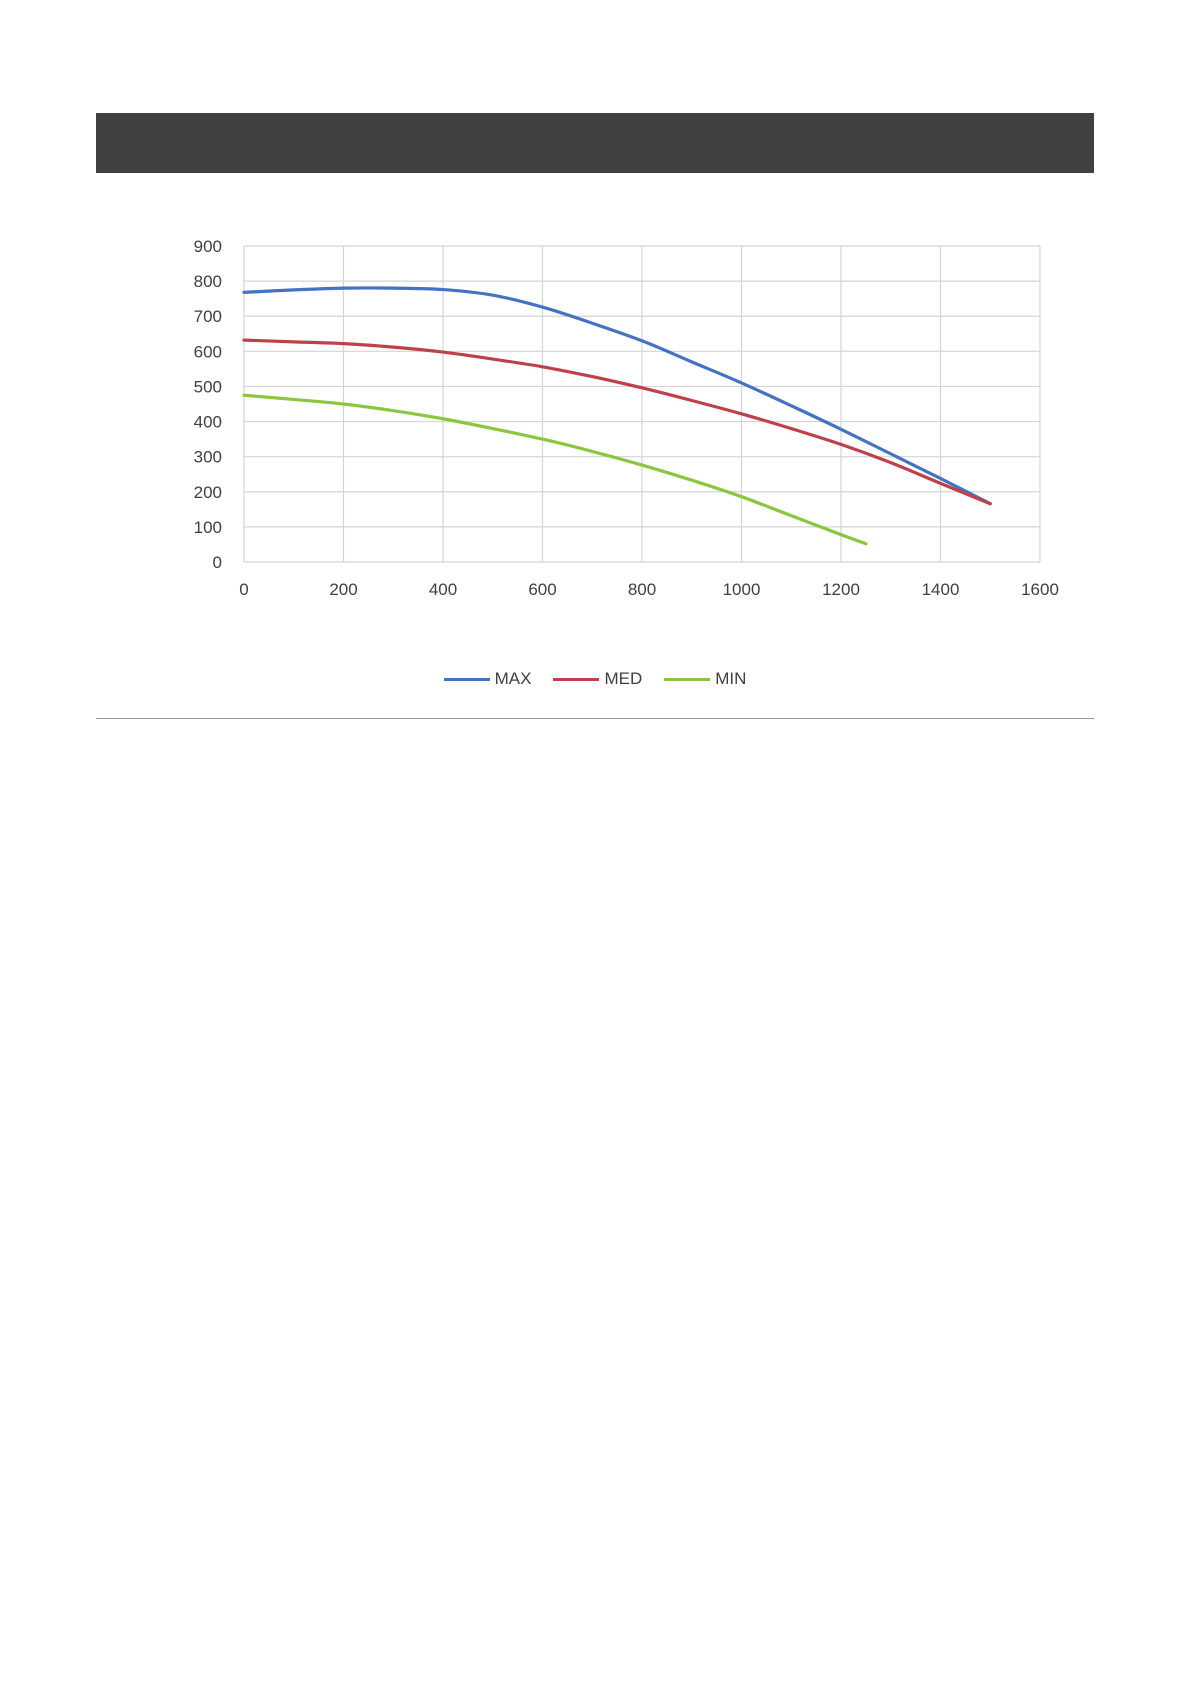  Describe the element at coordinates (208, 246) in the screenshot. I see `y-tick-label: 900` at that location.